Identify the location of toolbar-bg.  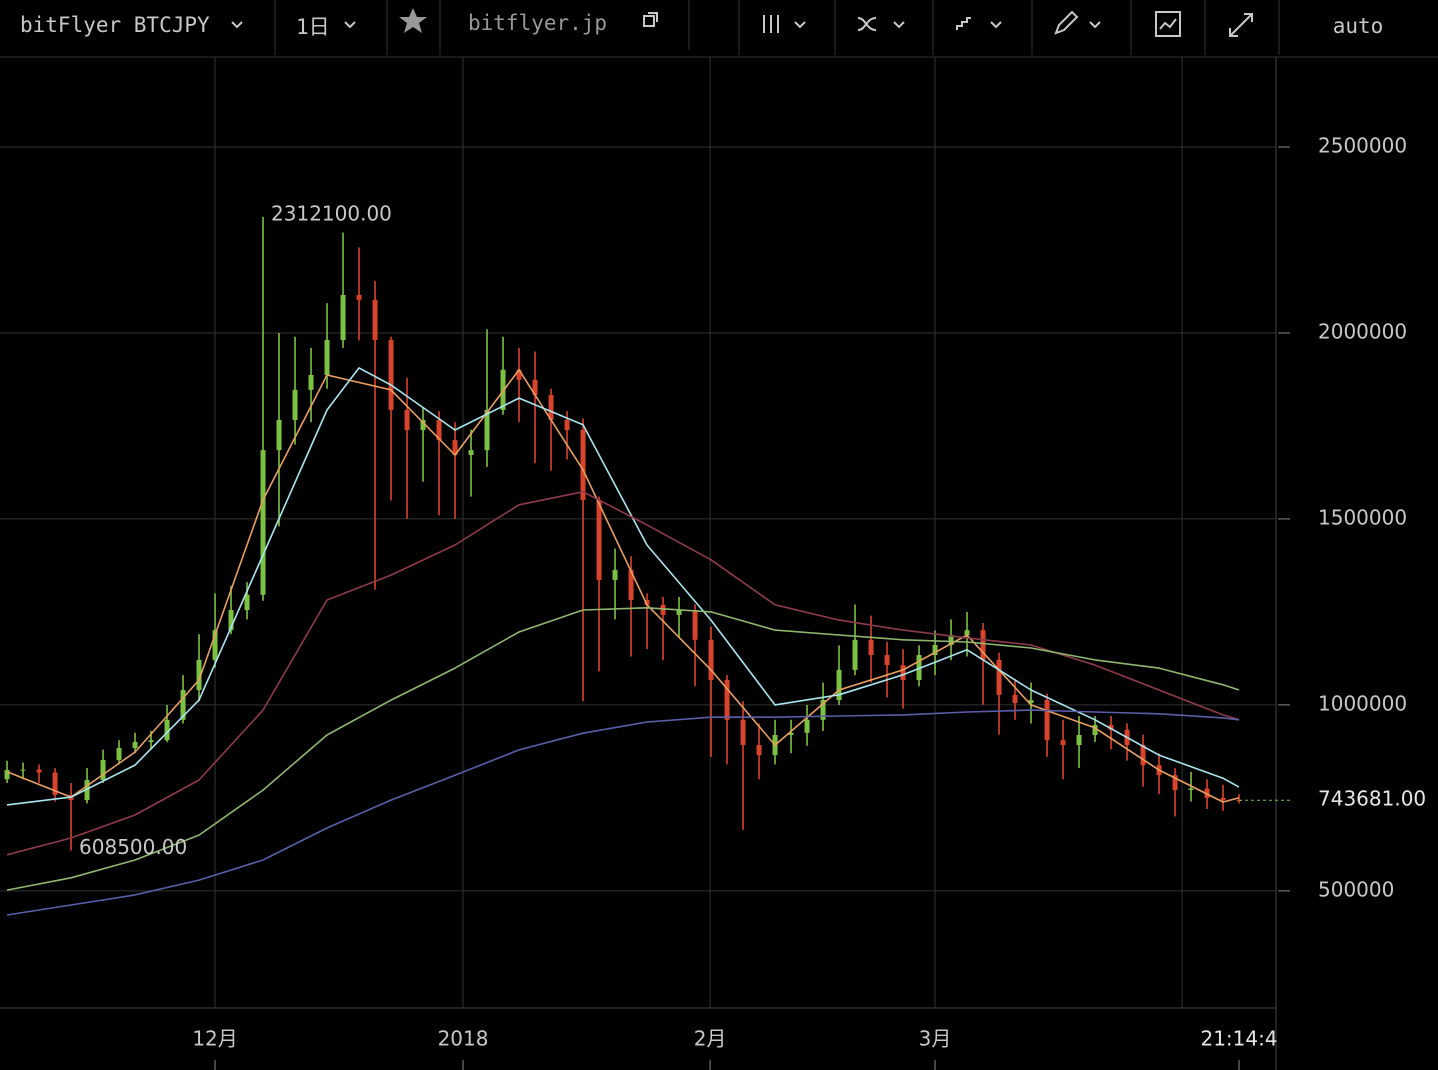
(719, 28).